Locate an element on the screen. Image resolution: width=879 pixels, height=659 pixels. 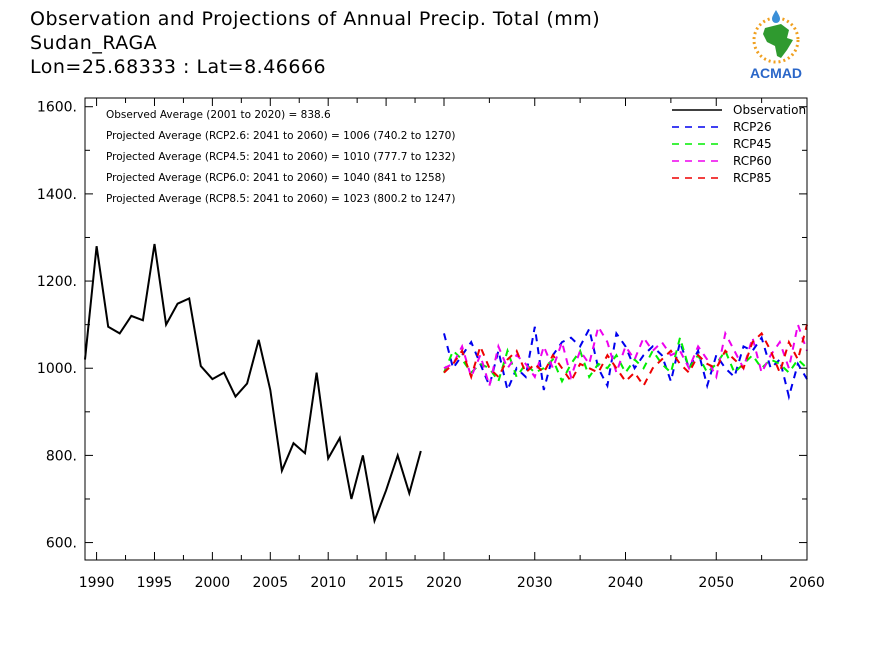
y-tick-label: 1600. is located at coordinates (57, 108).